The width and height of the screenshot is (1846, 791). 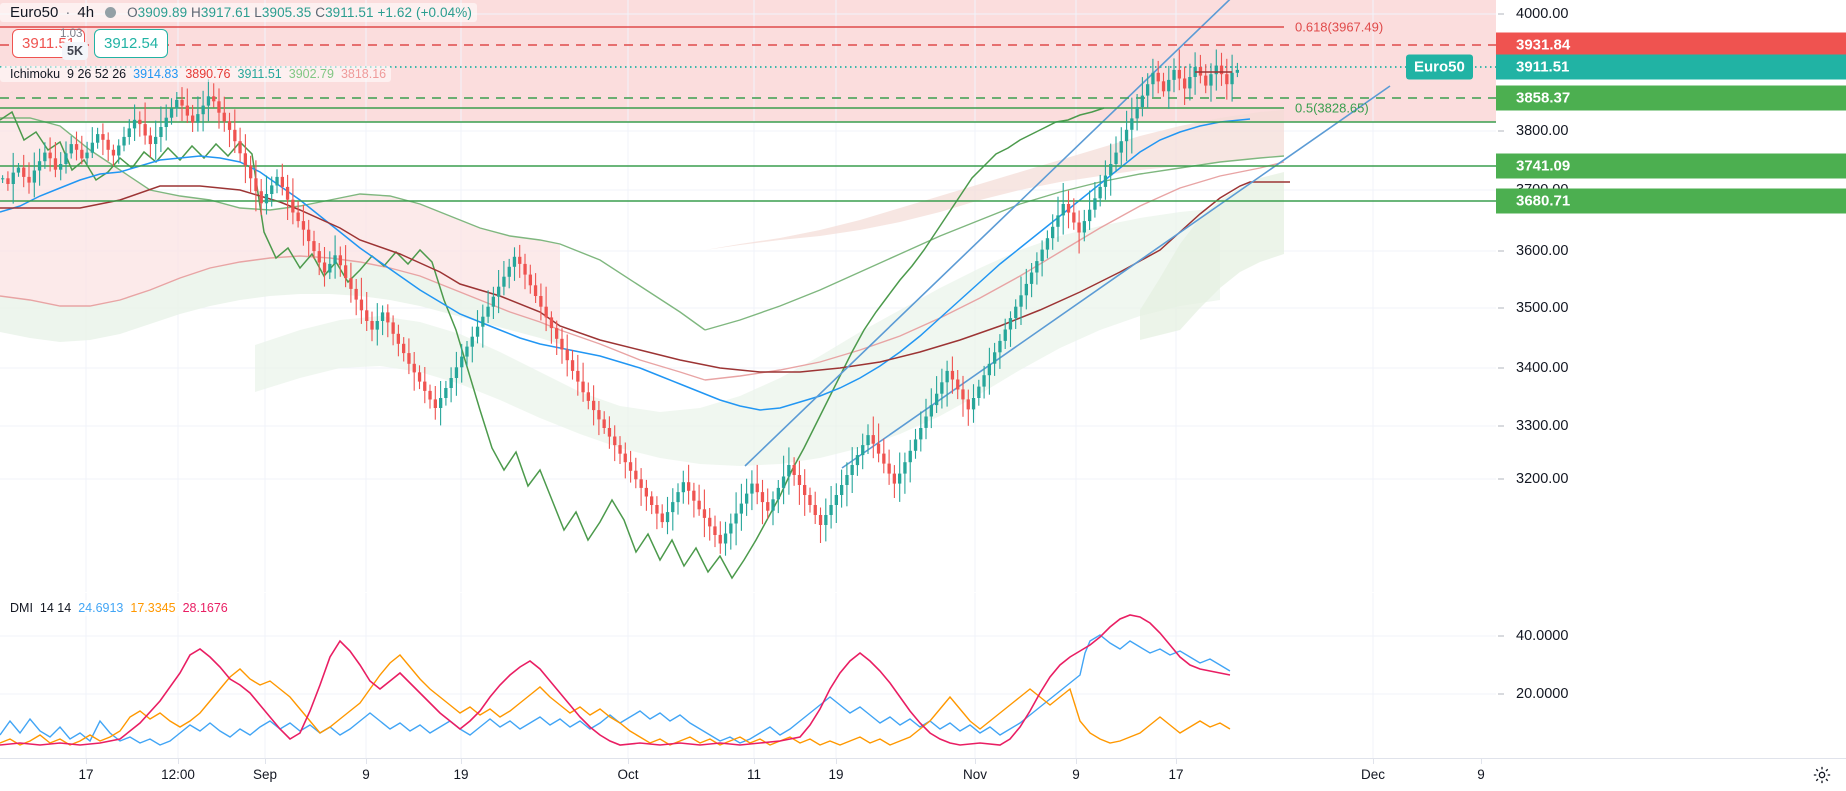 I want to click on change-percent: (+0.04%), so click(x=443, y=12).